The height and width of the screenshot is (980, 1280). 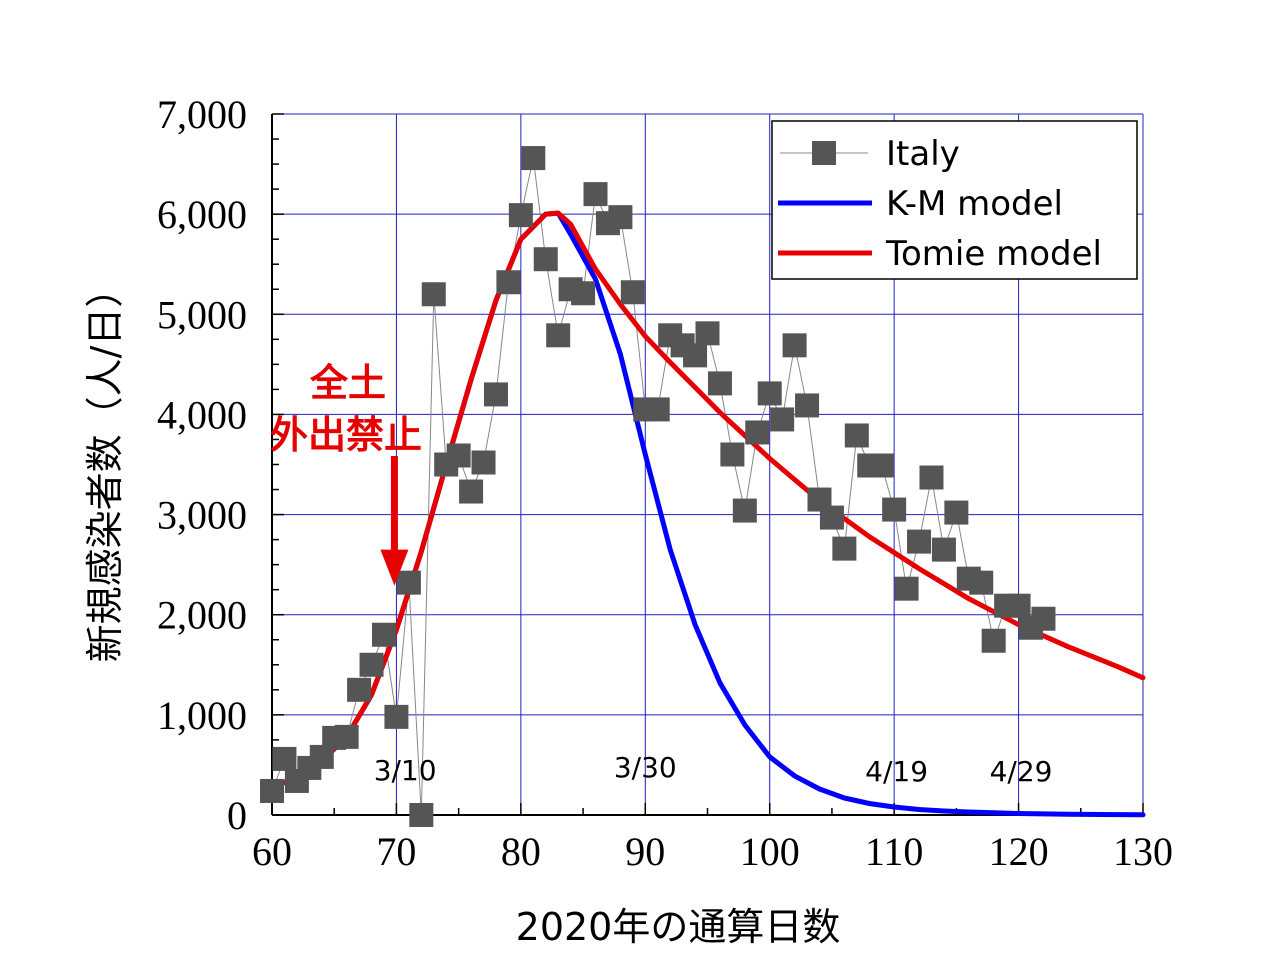 I want to click on x-axis-title: 2020年の通算日数, so click(x=678, y=927).